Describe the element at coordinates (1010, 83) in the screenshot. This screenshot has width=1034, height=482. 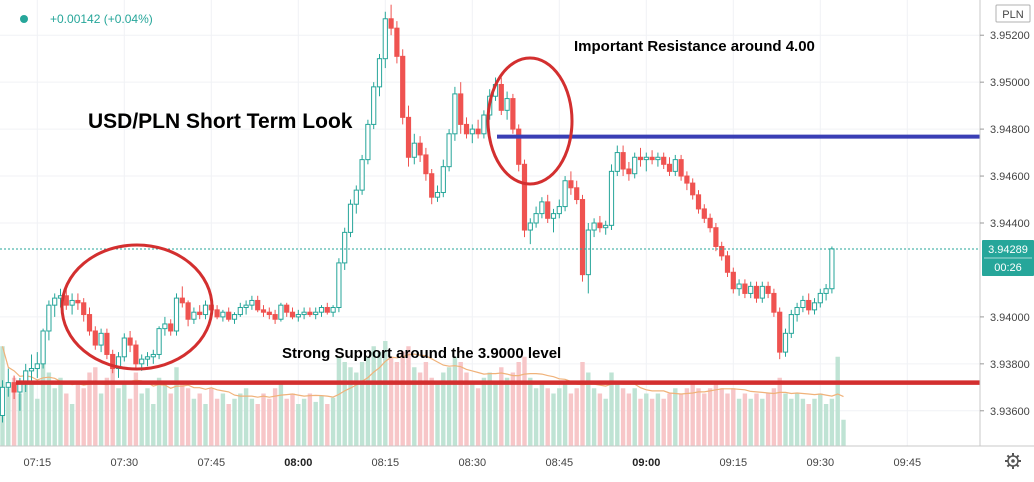
I see `price-tick-label: 3.95000` at that location.